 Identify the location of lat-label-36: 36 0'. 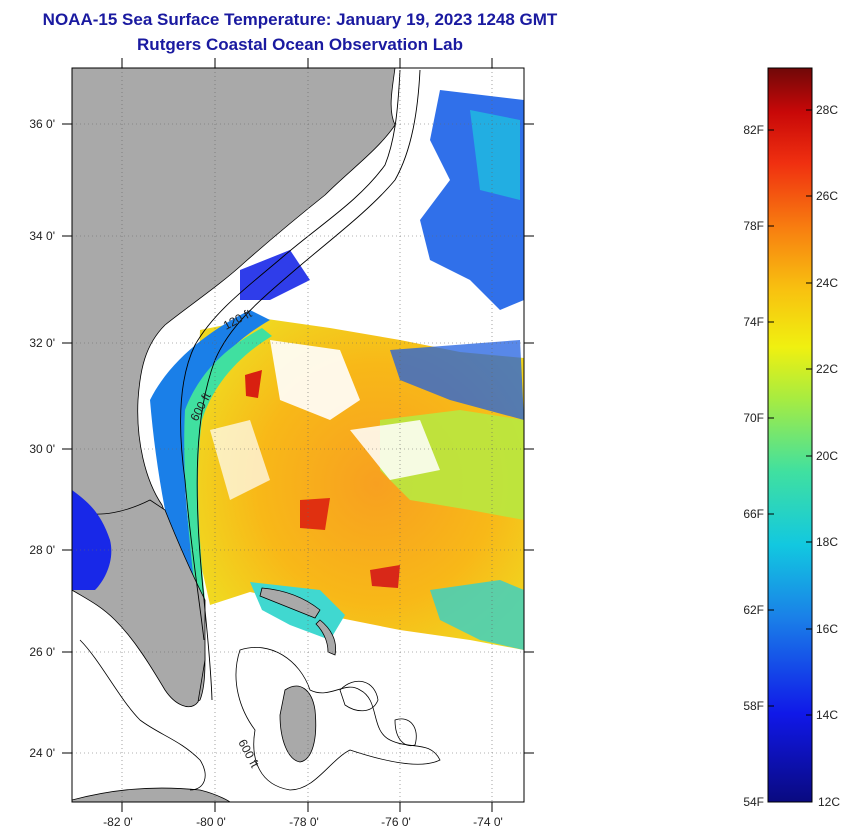
(42, 124).